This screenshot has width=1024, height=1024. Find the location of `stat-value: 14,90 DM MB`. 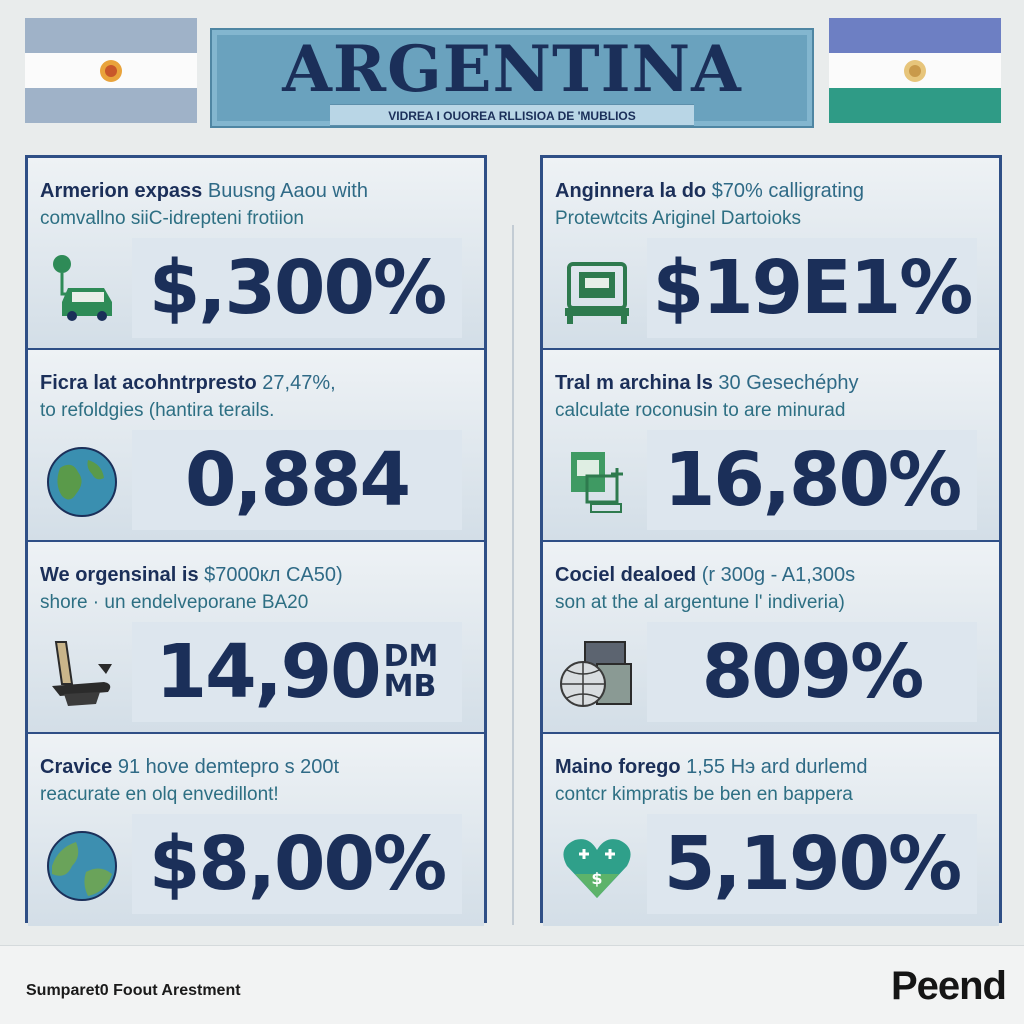

stat-value: 14,90 DM MB is located at coordinates (297, 672).